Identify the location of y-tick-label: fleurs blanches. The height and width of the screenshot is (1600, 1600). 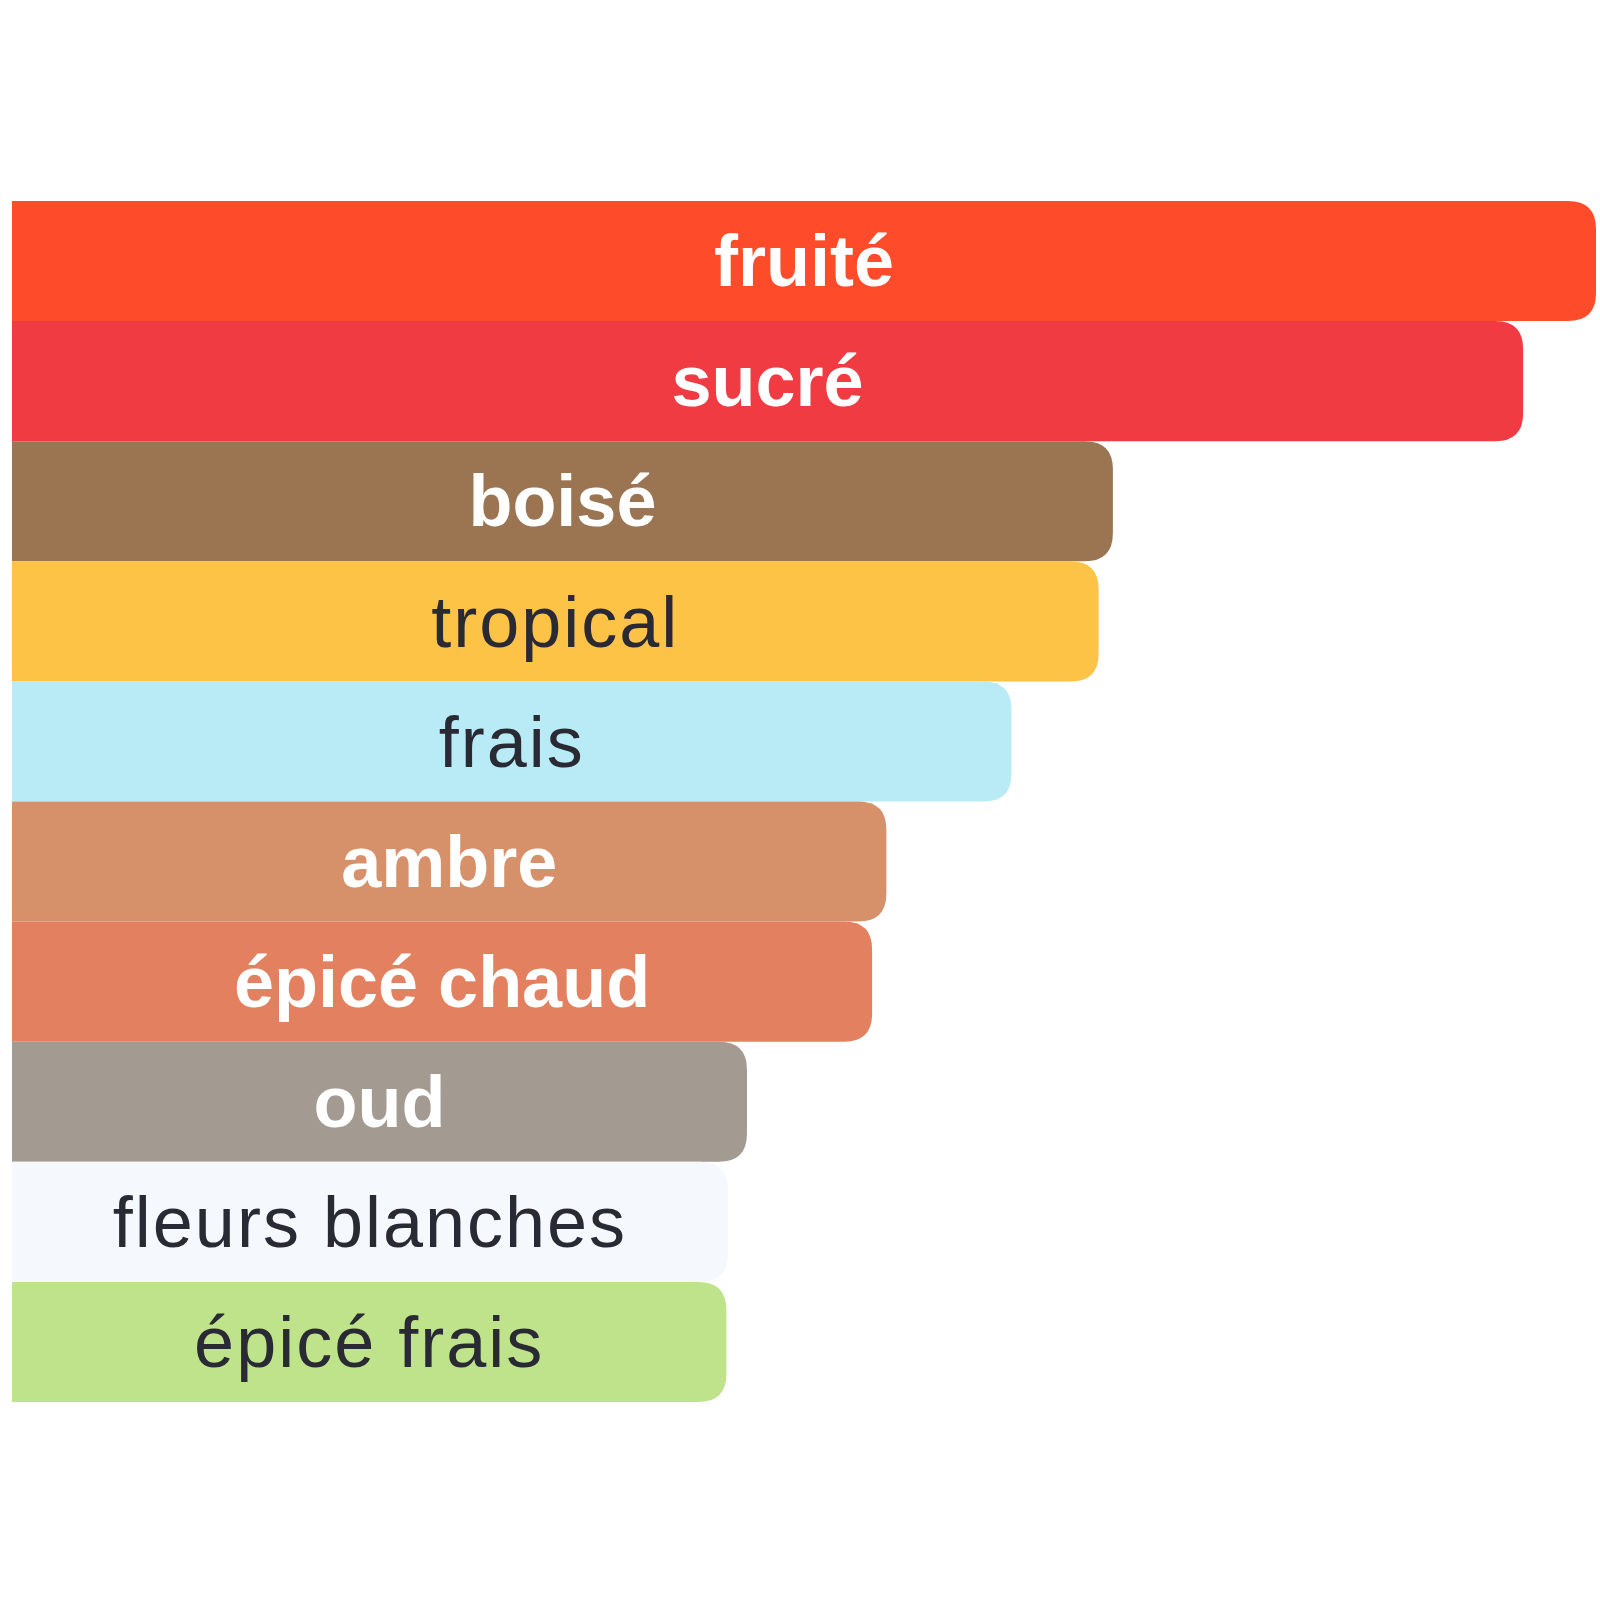
(370, 1222).